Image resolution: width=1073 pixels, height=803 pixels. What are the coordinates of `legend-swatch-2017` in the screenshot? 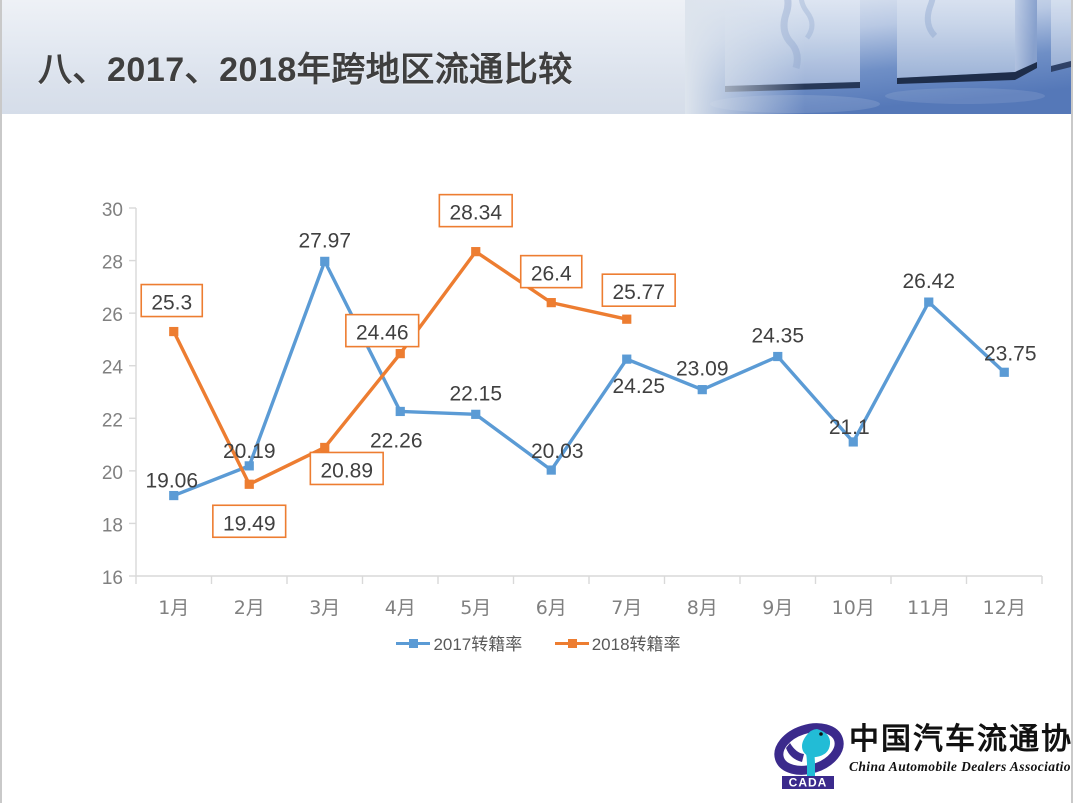 It's located at (413, 643).